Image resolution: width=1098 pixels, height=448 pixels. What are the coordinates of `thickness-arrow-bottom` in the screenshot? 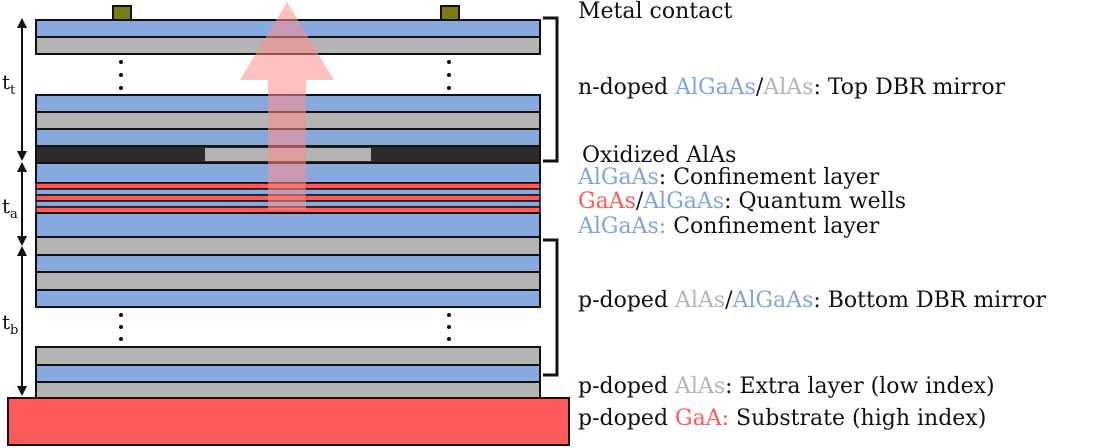 It's located at (22, 321).